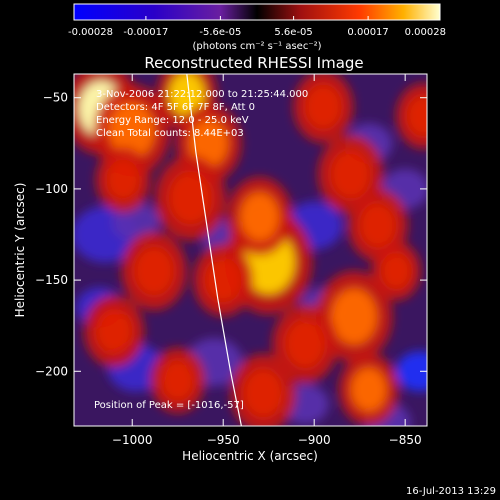 The width and height of the screenshot is (500, 500). I want to click on colorbar-units: (photons cm⁻² s⁻¹ asec⁻²), so click(256, 46).